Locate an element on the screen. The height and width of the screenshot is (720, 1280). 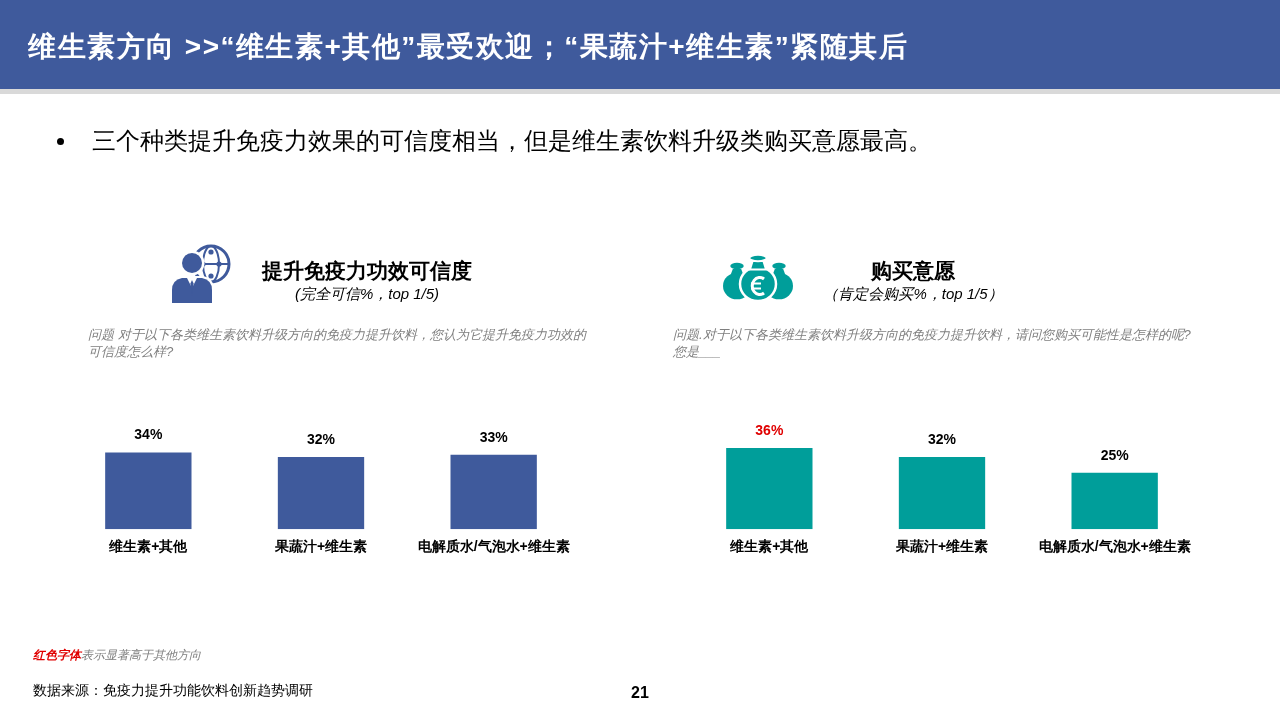
data-label: 25% is located at coordinates (1115, 454).